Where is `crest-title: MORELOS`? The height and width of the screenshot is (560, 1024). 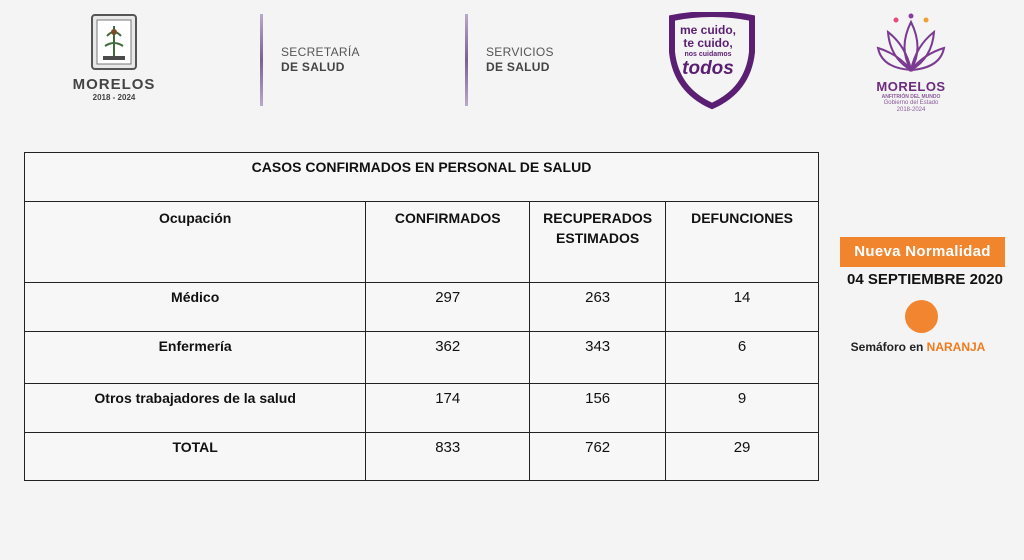 crest-title: MORELOS is located at coordinates (114, 84).